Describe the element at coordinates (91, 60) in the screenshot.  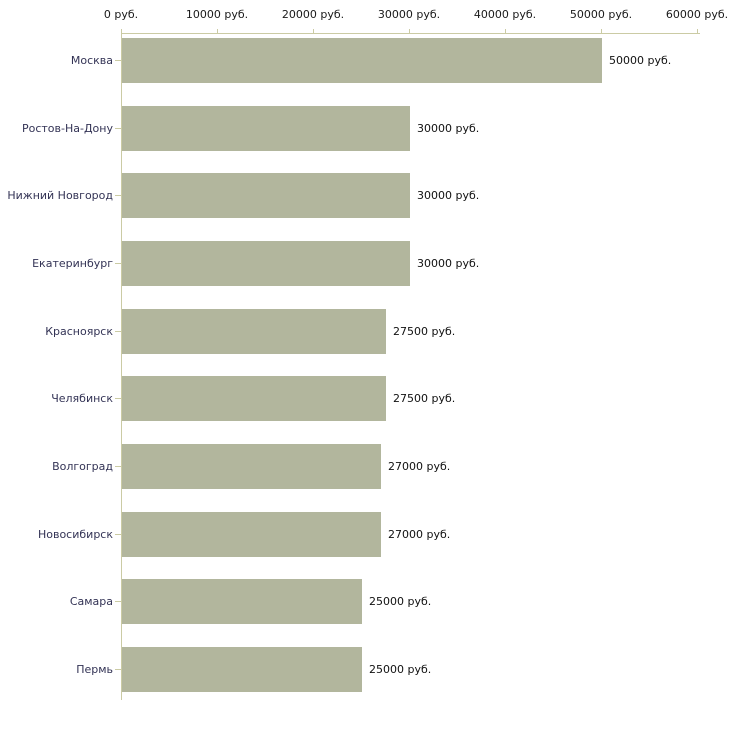
I see `category-label: Москва` at that location.